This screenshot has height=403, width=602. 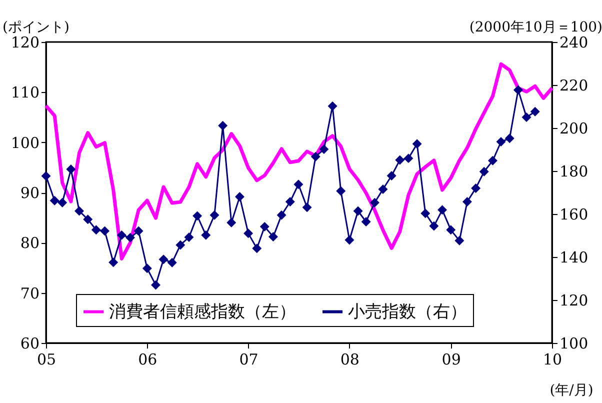 I want to click on legend-label: 小売指数（右）, so click(x=407, y=312).